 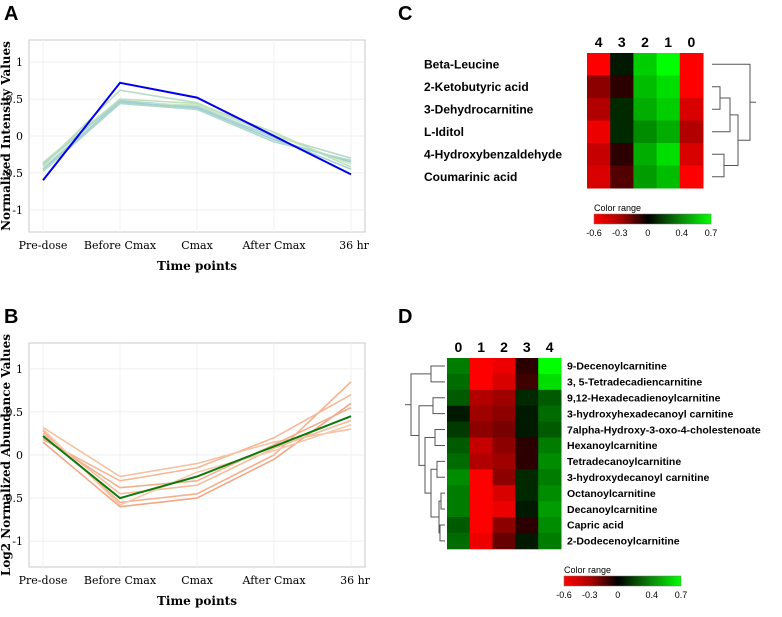 What do you see at coordinates (17, 541) in the screenshot?
I see `y-tick-label-b: -1` at bounding box center [17, 541].